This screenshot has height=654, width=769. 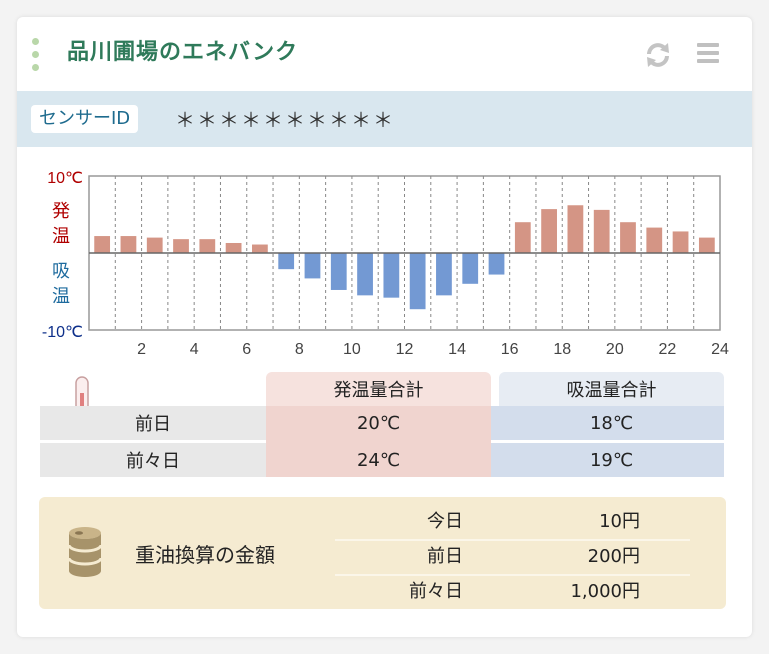 I want to click on x-tick-label: 18, so click(x=562, y=349).